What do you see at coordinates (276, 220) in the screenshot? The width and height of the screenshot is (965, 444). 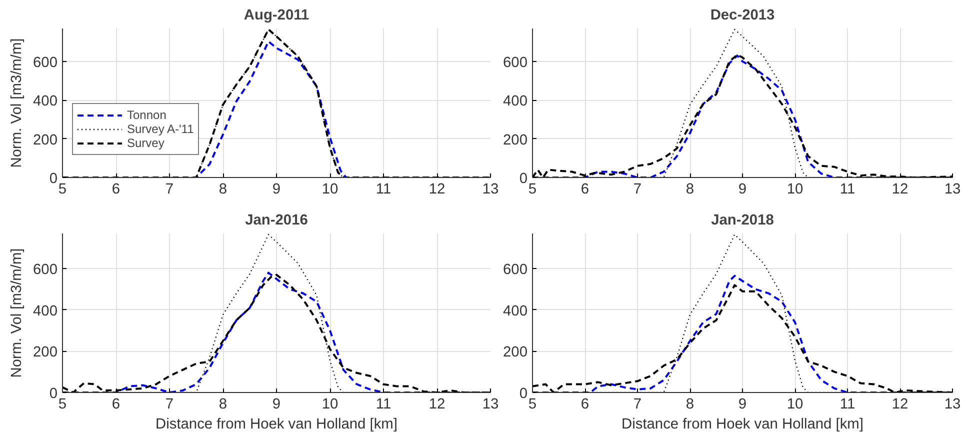 I see `chart-title: Jan-2016` at bounding box center [276, 220].